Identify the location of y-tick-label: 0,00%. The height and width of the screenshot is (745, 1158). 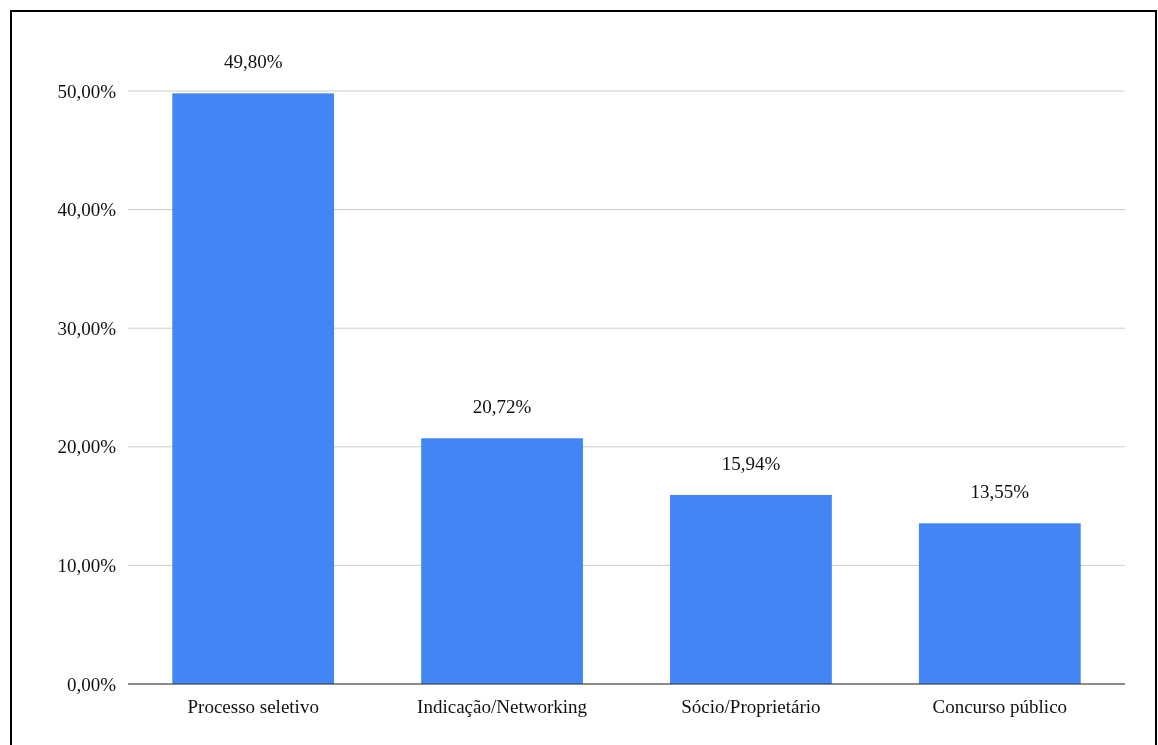
(91, 684).